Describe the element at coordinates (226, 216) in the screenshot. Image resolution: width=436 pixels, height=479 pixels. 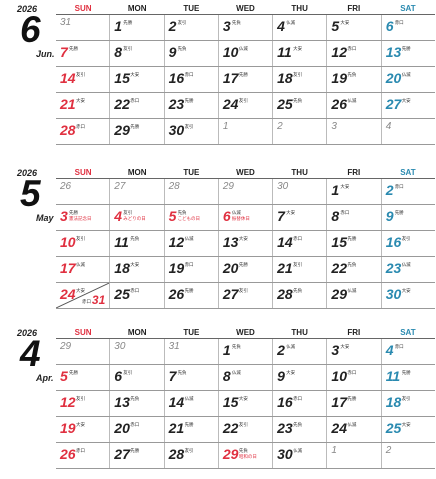
I see `day-number: 6` at that location.